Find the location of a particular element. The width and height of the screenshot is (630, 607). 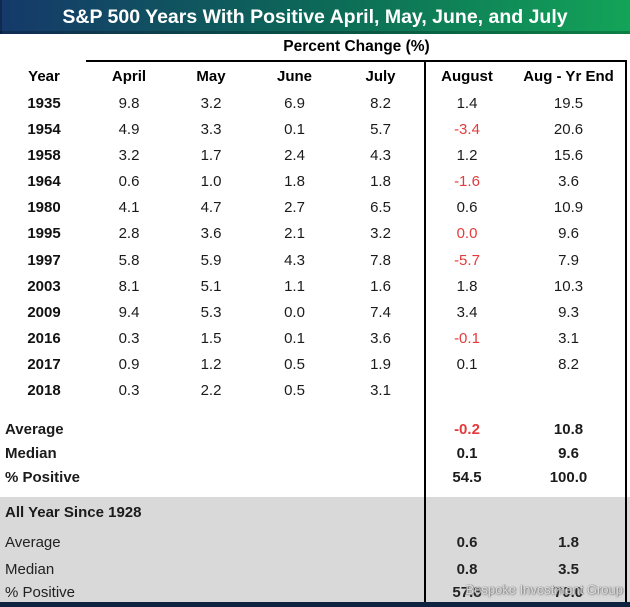

group-header-label: Percent Change (%) is located at coordinates (356, 46).